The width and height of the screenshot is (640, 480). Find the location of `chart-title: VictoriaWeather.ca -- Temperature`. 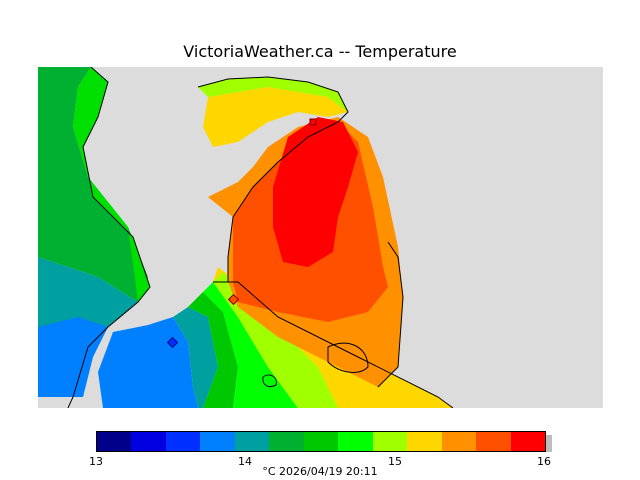

chart-title: VictoriaWeather.ca -- Temperature is located at coordinates (320, 51).